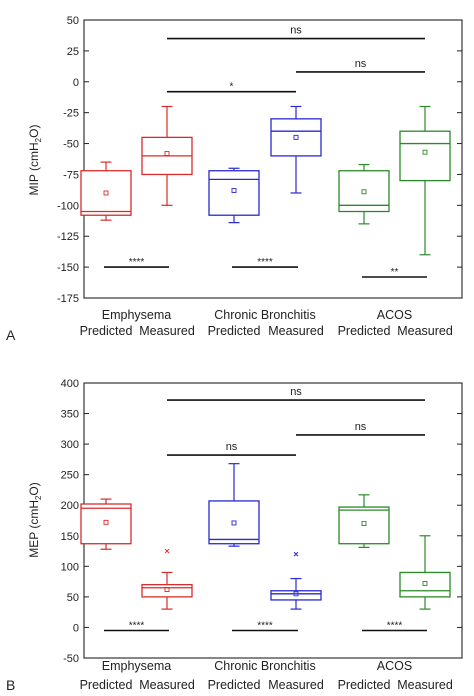  Describe the element at coordinates (70, 415) in the screenshot. I see `y-tick-label: 350` at that location.